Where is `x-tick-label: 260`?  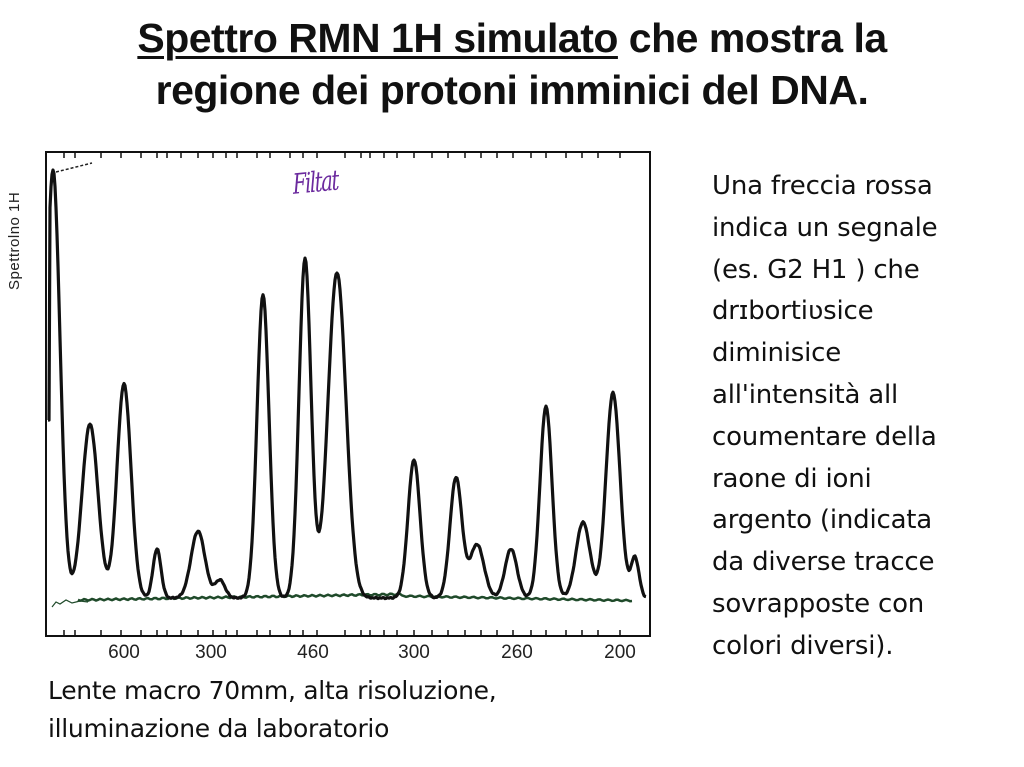 x-tick-label: 260 is located at coordinates (517, 652).